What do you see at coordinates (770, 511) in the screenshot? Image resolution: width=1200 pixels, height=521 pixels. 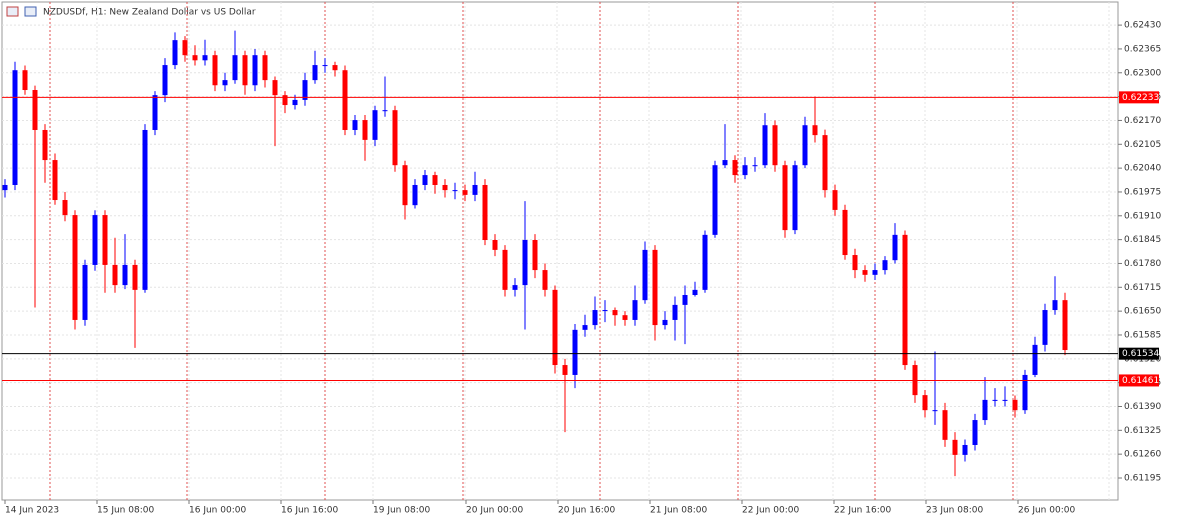 I see `x-tick-label: 22 Jun 00:00` at bounding box center [770, 511].